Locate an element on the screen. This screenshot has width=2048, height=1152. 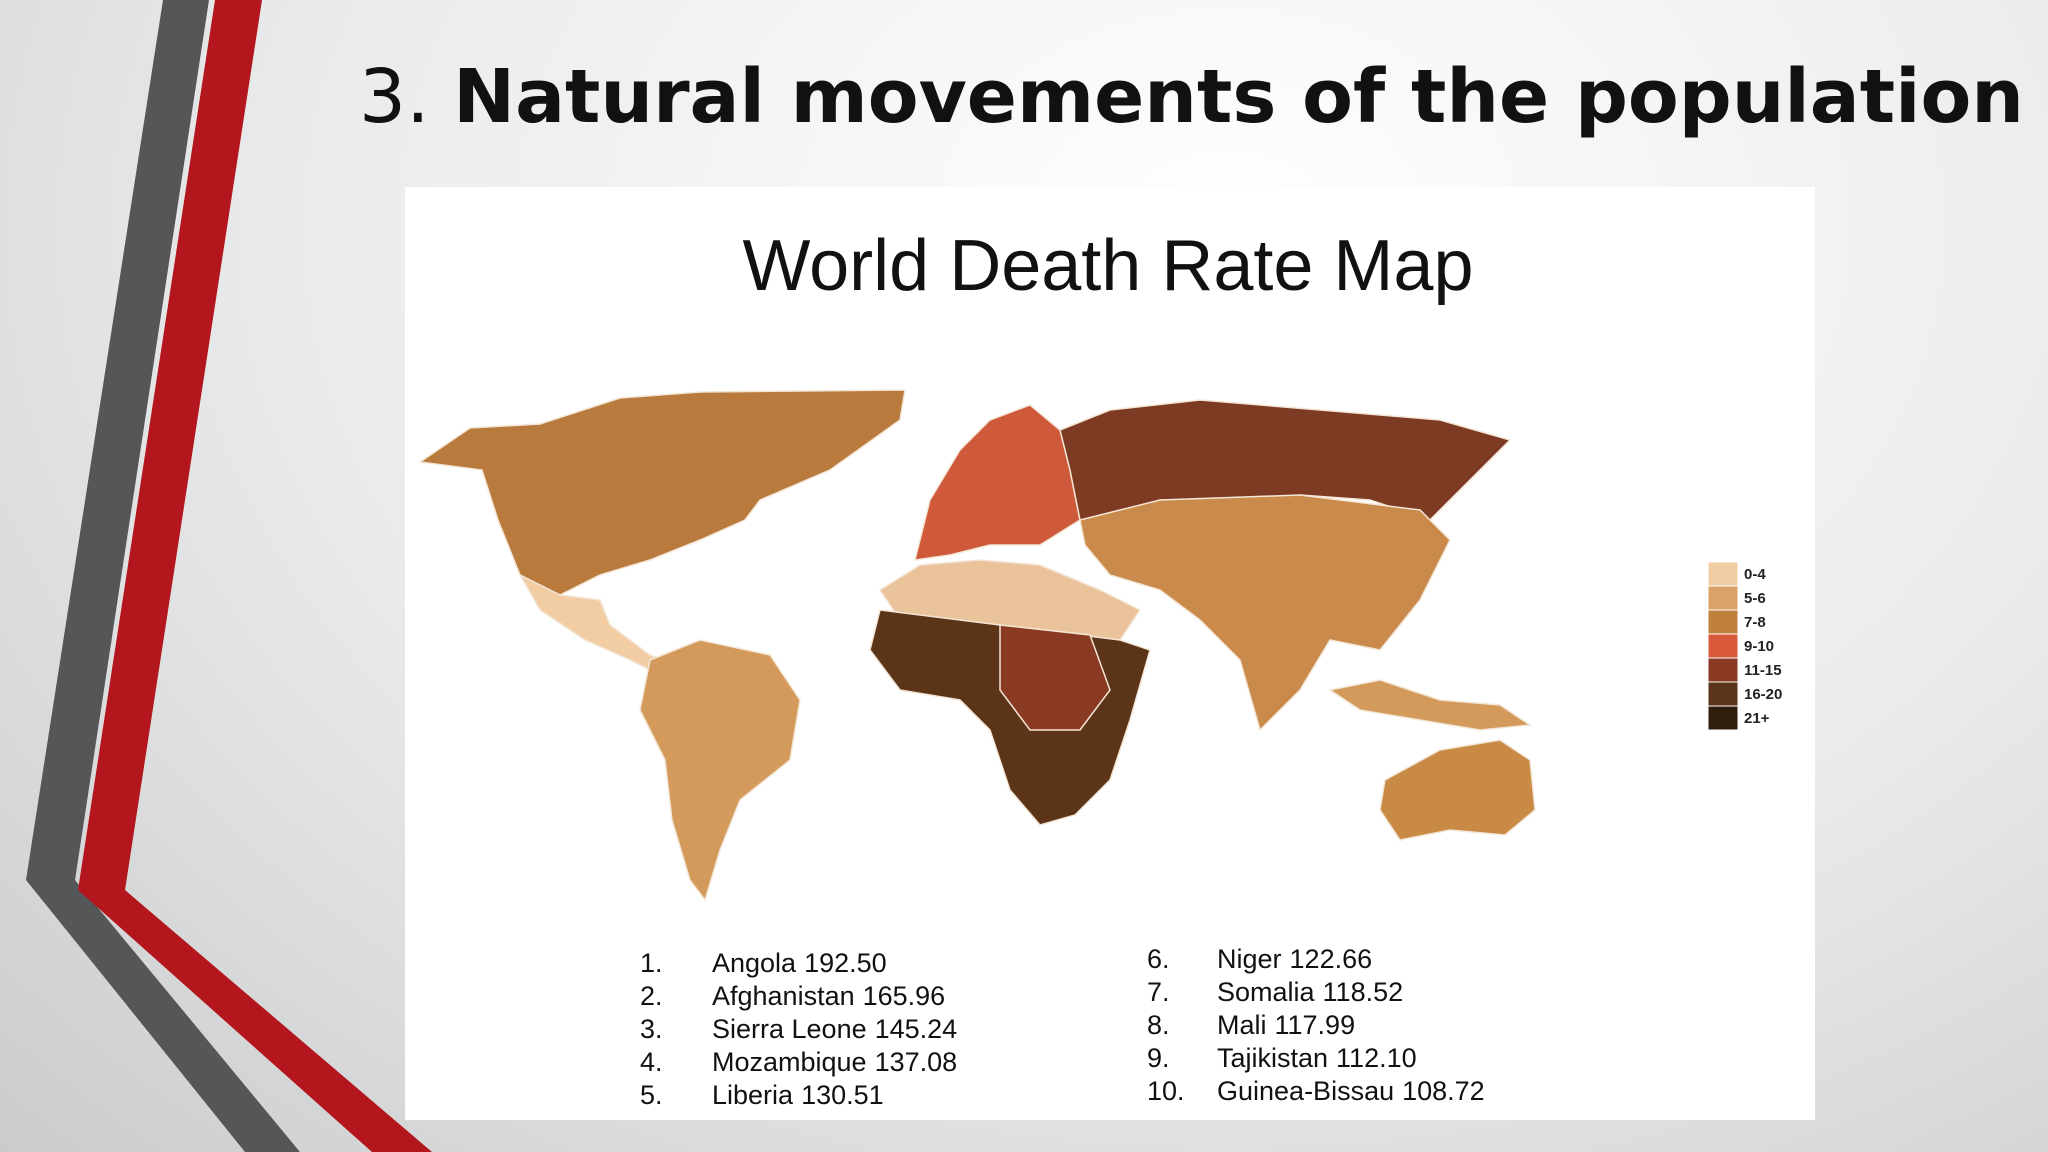
country-name: Liberia is located at coordinates (753, 1095).